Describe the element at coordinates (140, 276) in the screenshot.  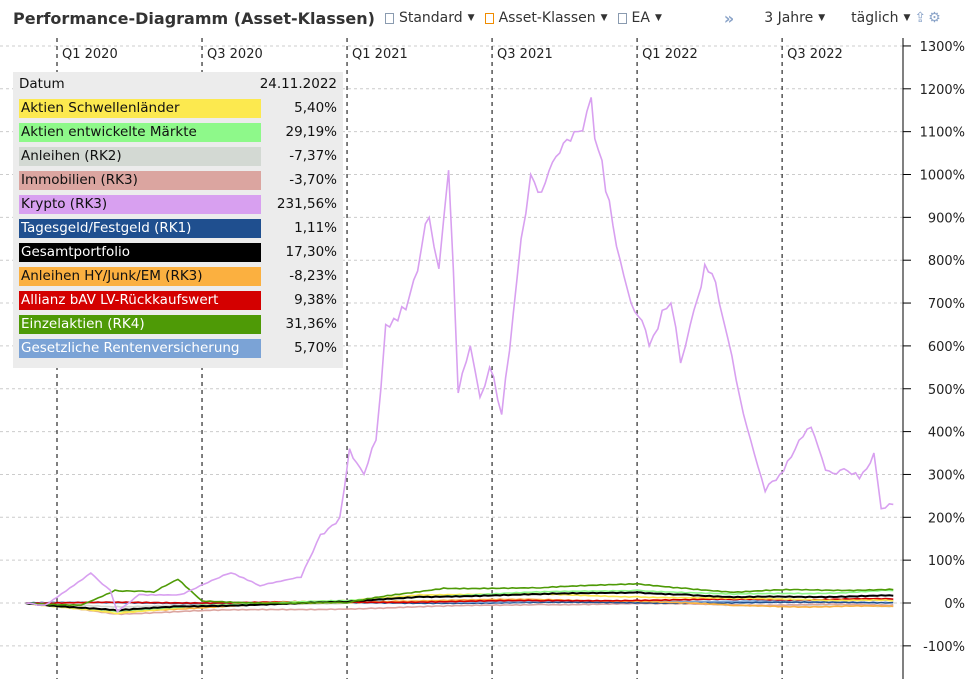
I see `legend-item-label: Anleihen HY/Junk/EM (RK3)` at that location.